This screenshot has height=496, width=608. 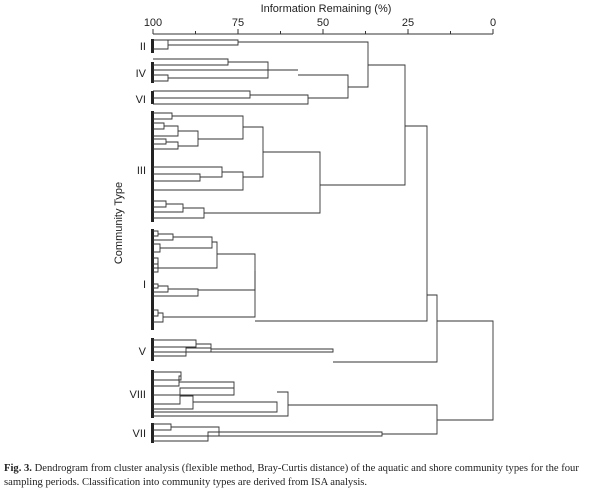 I want to click on group-label: V, so click(x=143, y=352).